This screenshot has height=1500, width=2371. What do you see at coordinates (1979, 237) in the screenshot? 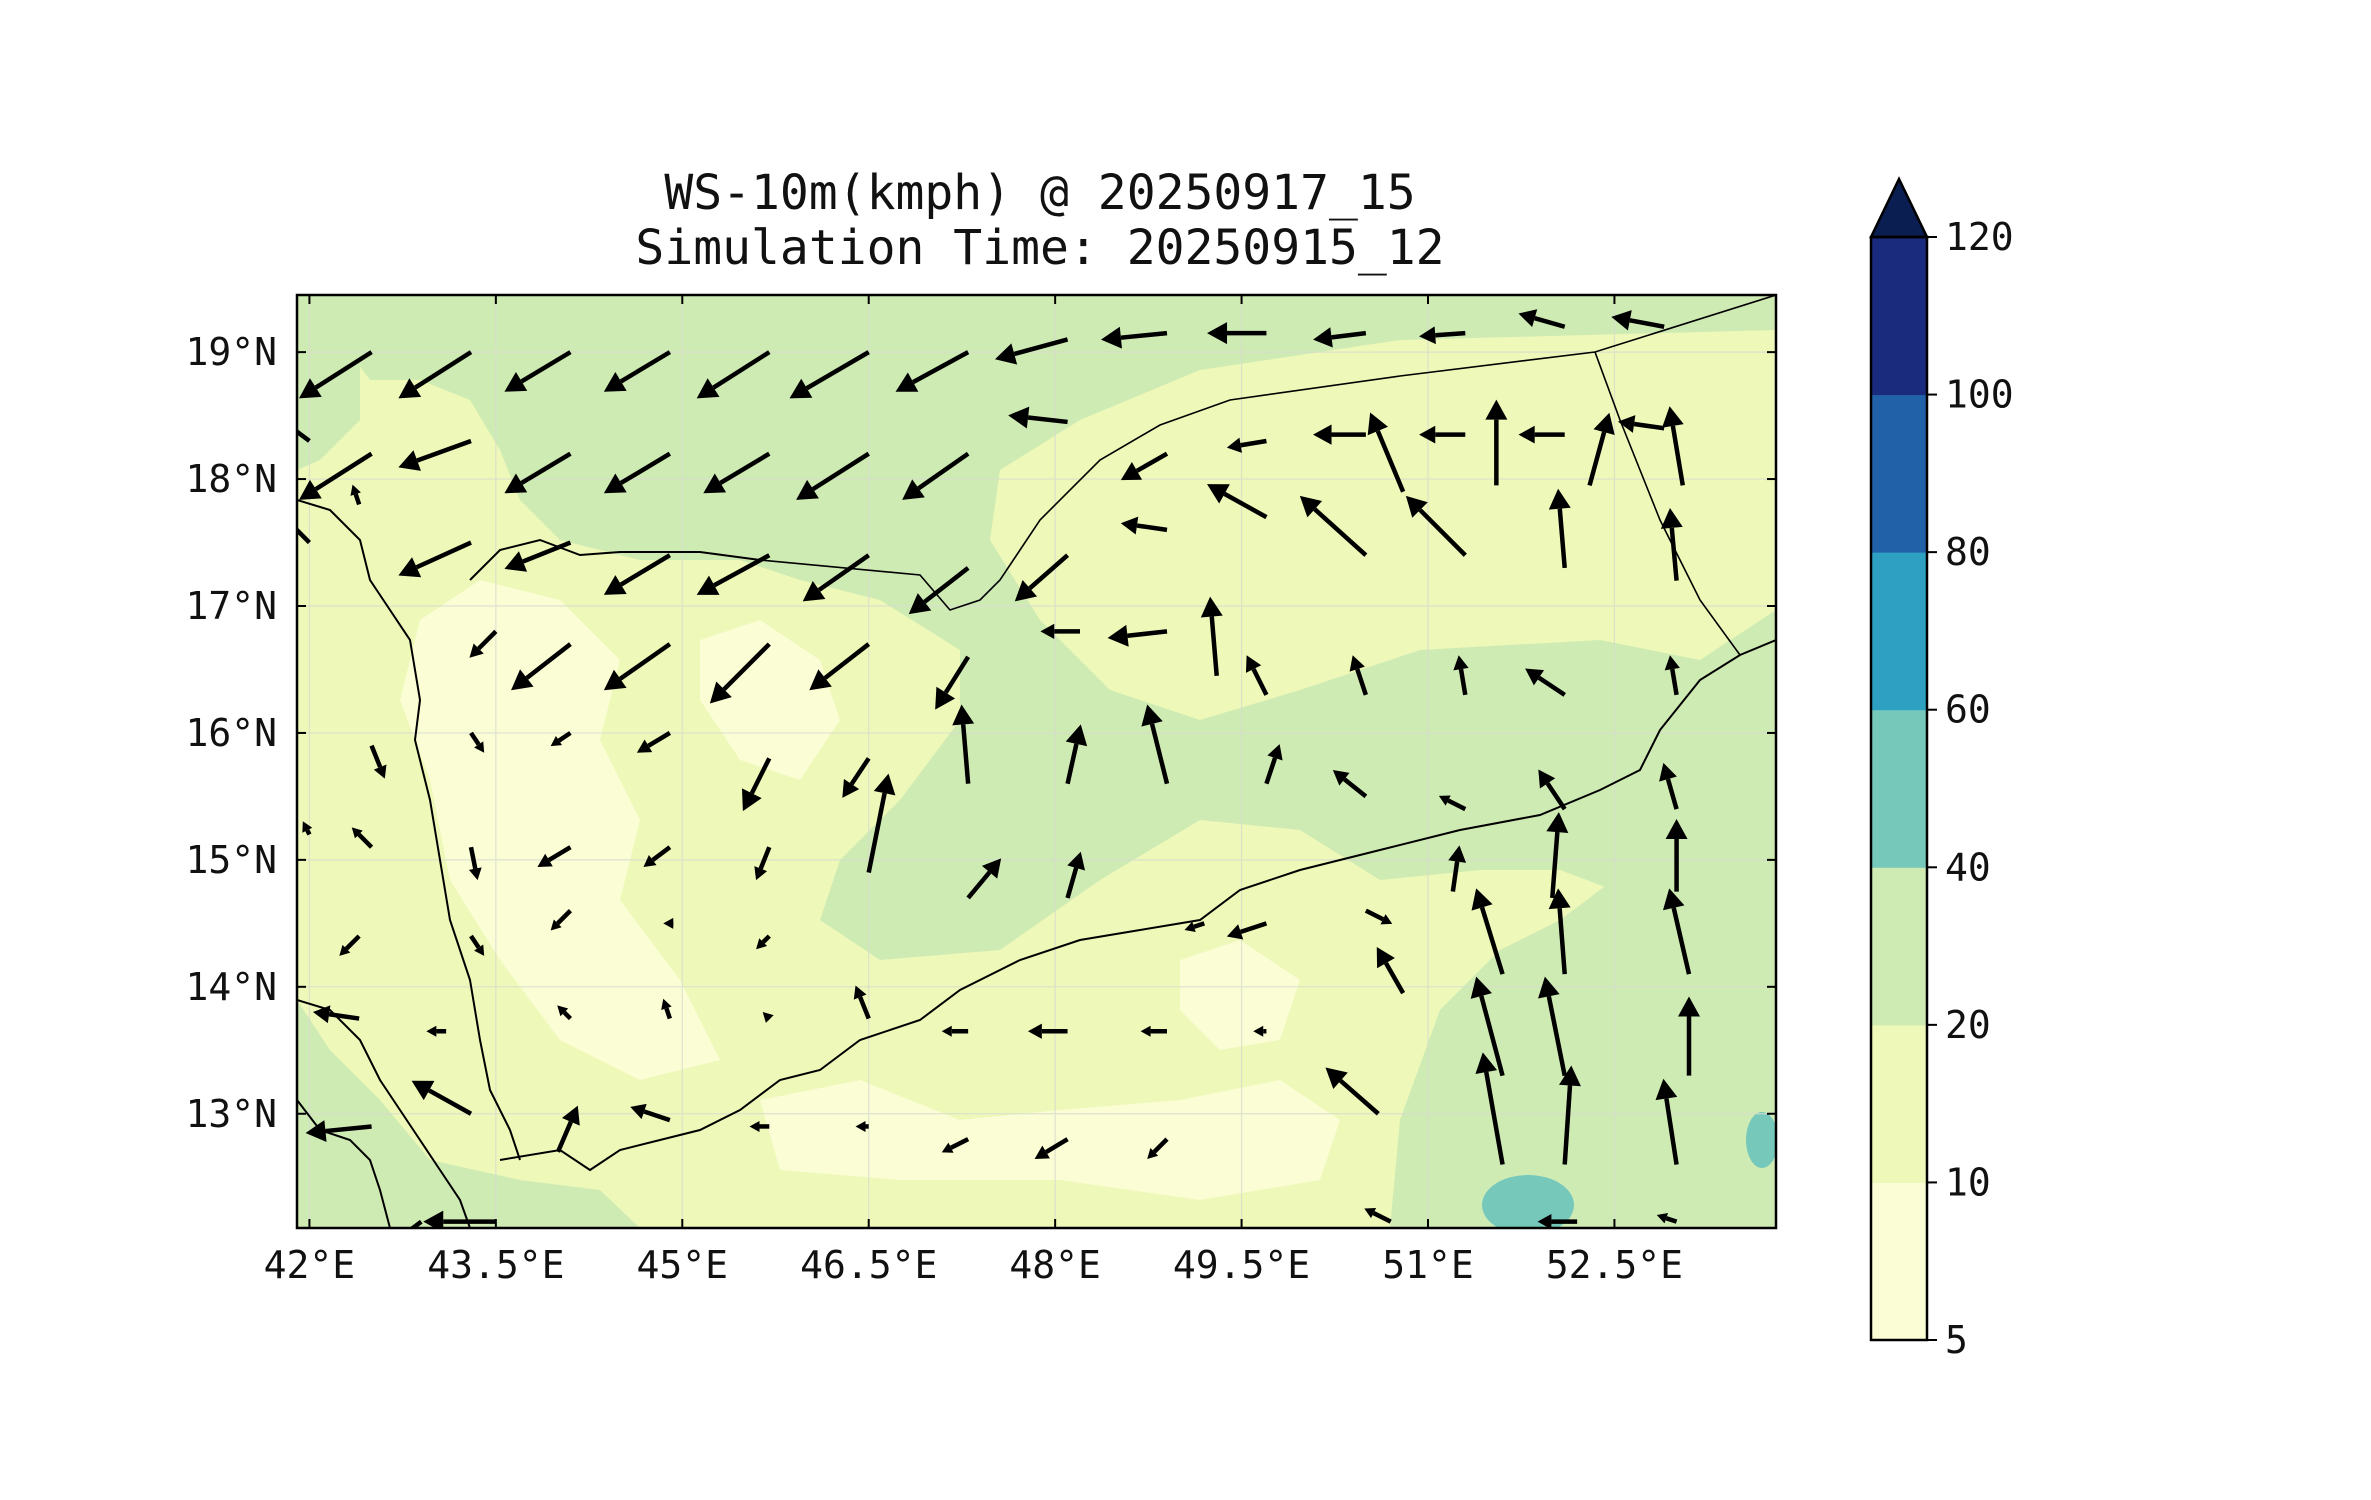
I see `colorbar-tick-label: 120` at bounding box center [1979, 237].